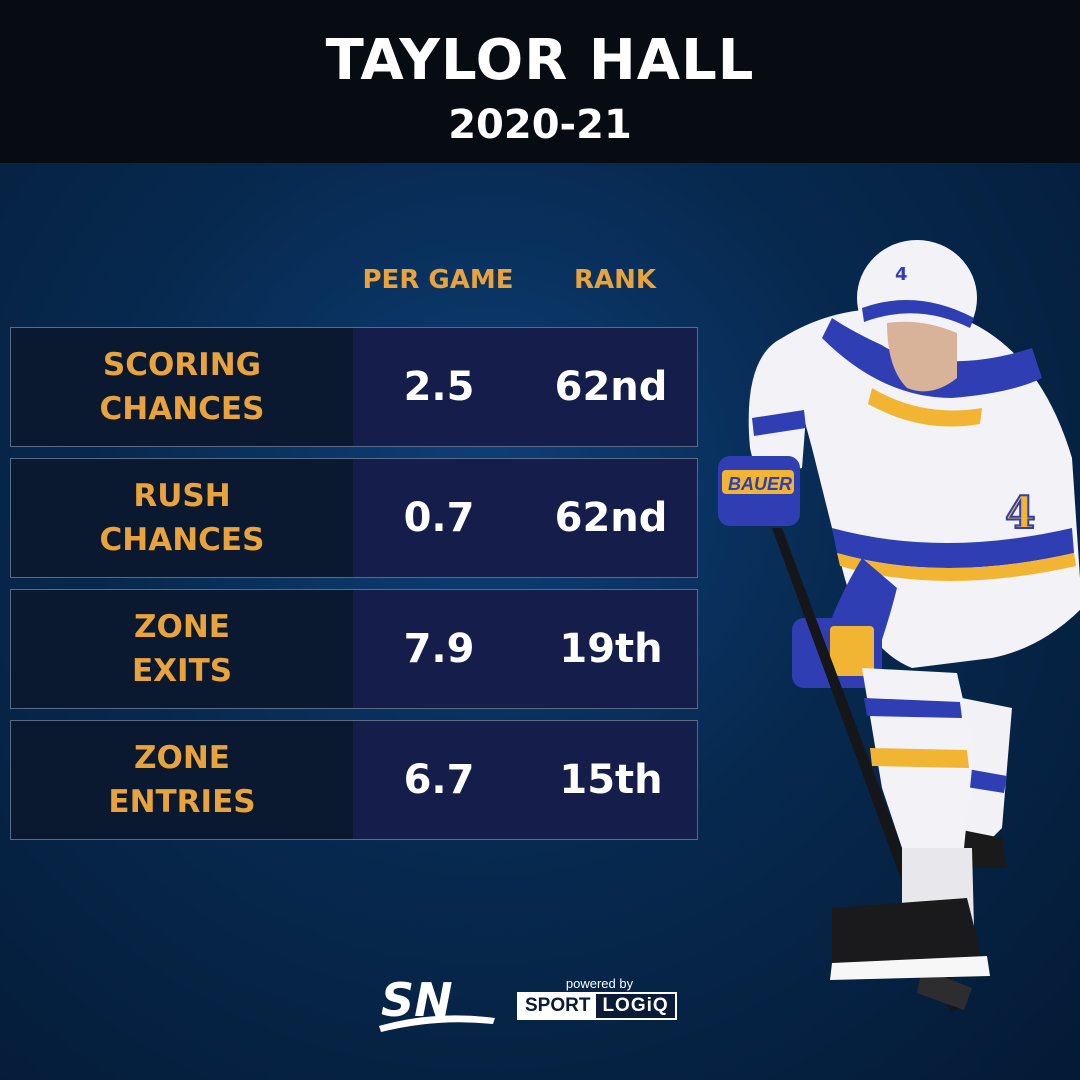  I want to click on sportlogiq-logo: SPORT LOGiQ, so click(597, 1006).